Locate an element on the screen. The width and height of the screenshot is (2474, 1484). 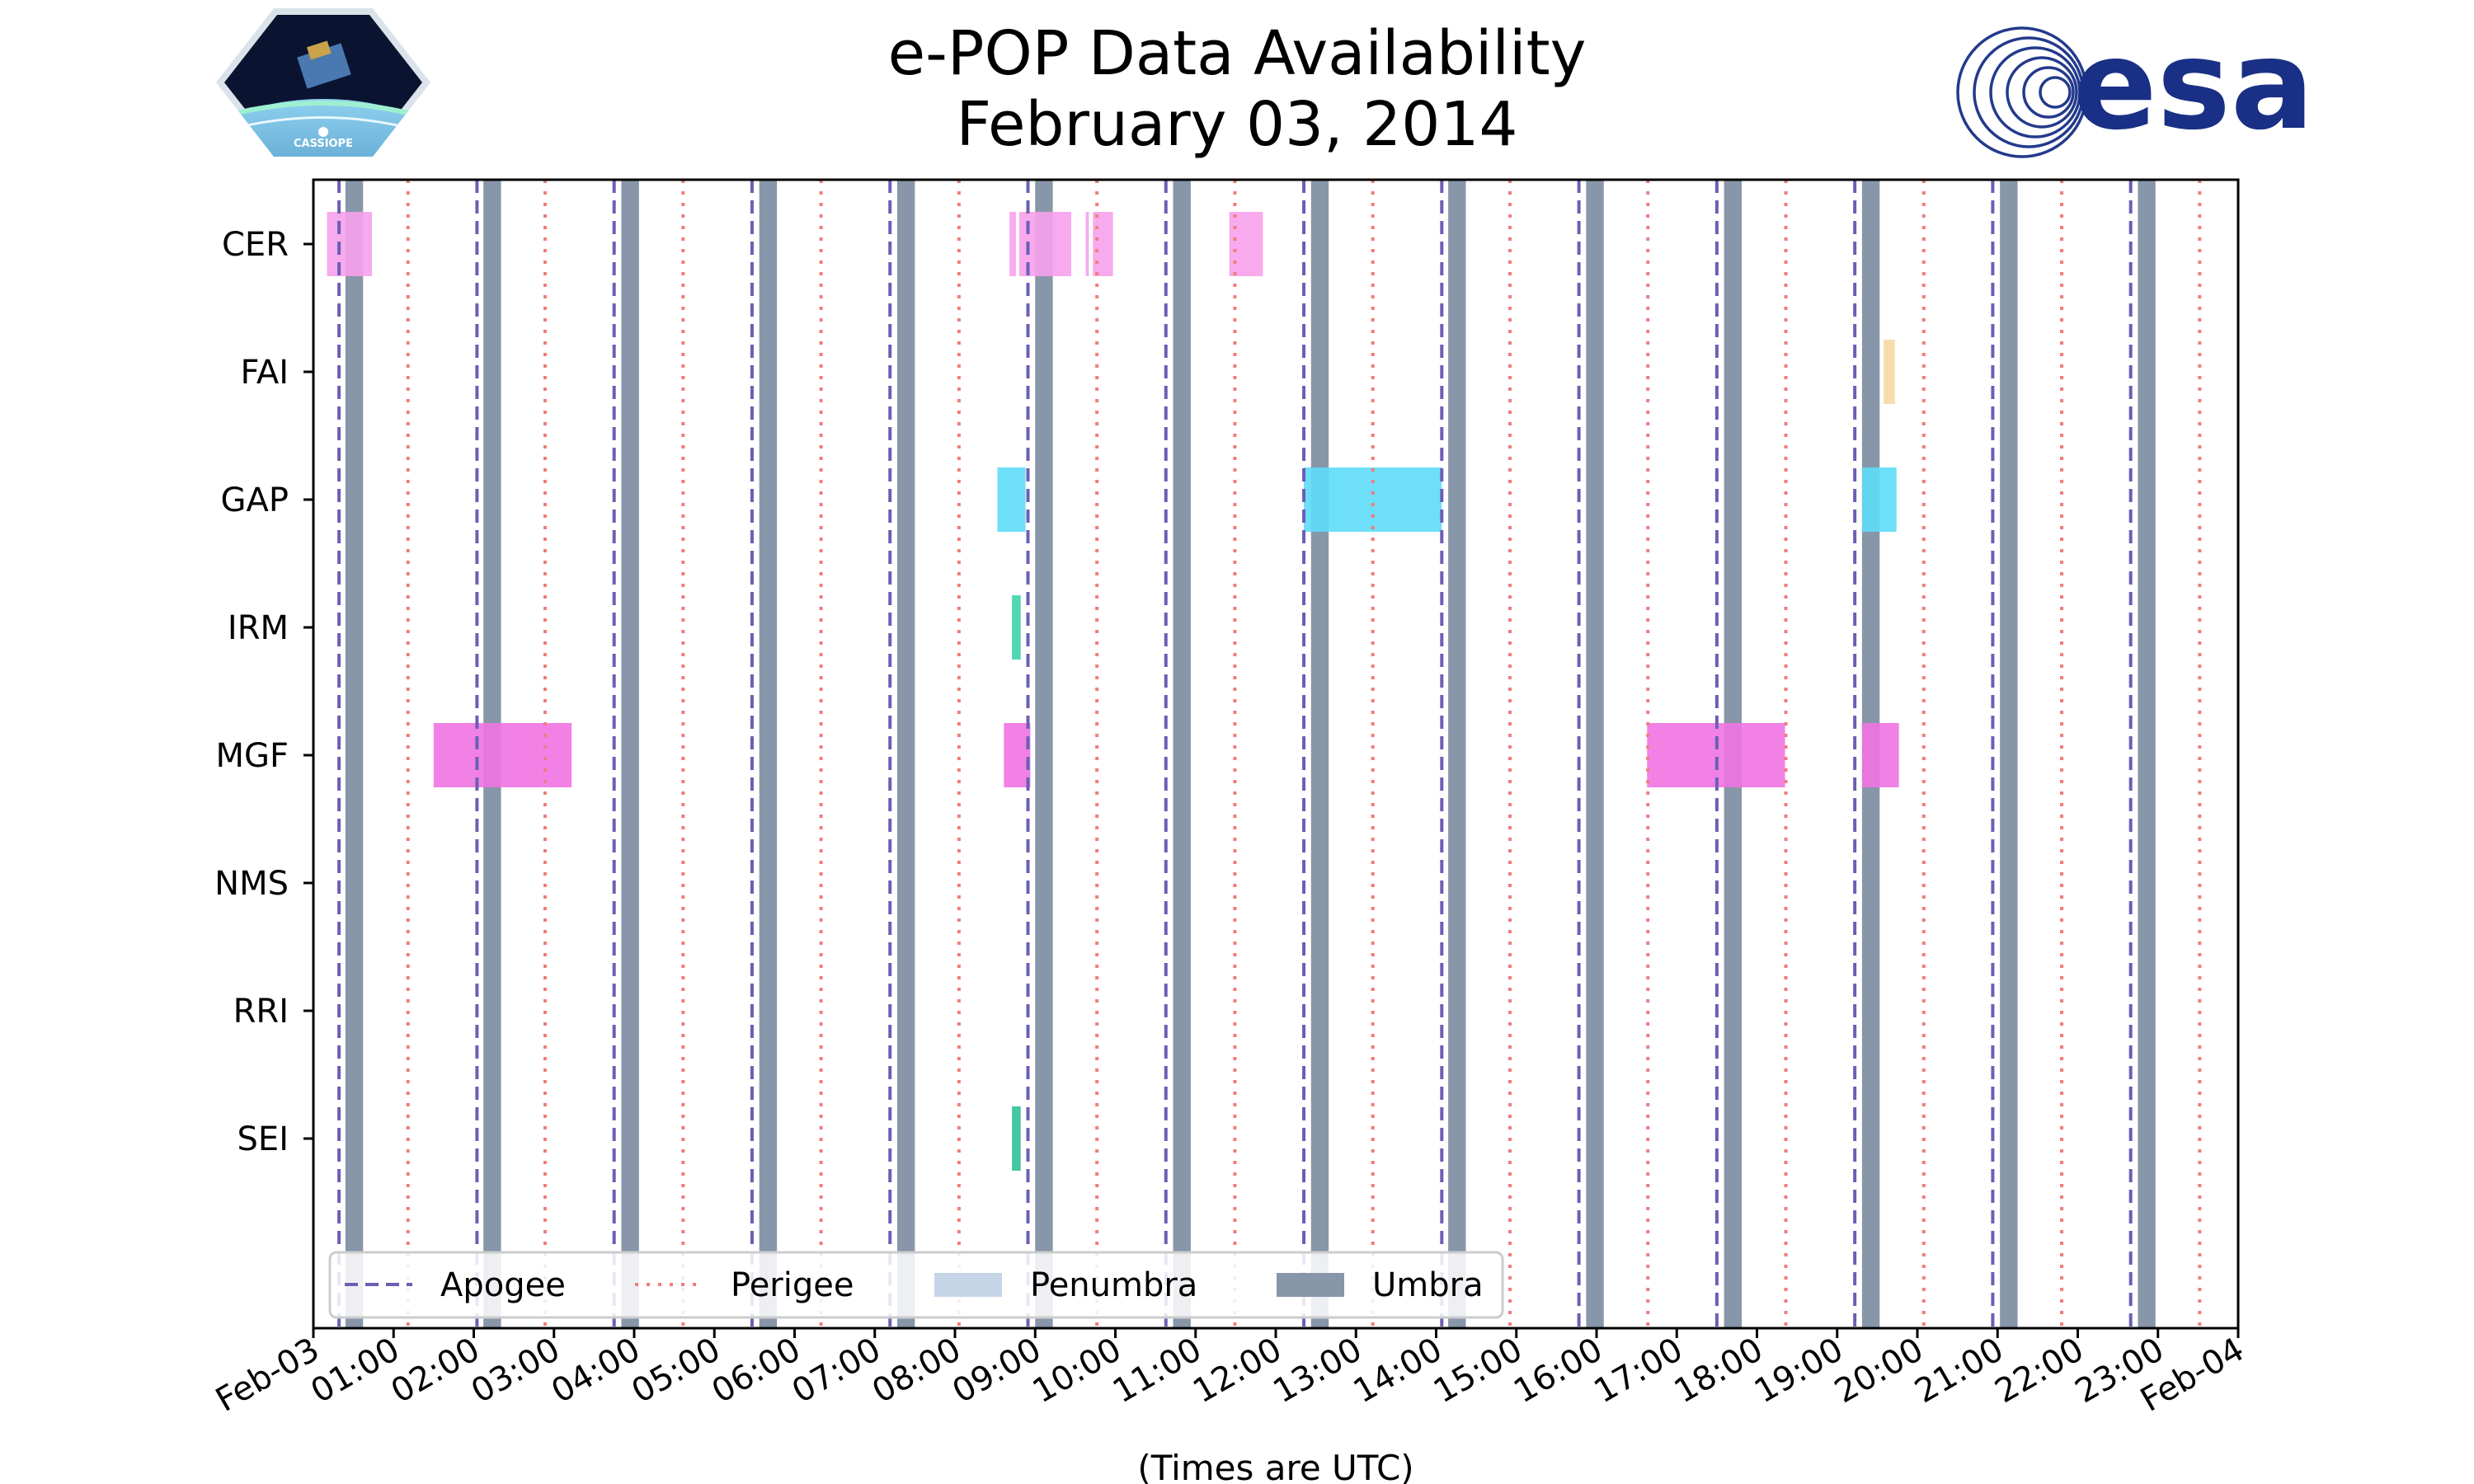
legend-penumbra-label: Penumbra is located at coordinates (1113, 1285).